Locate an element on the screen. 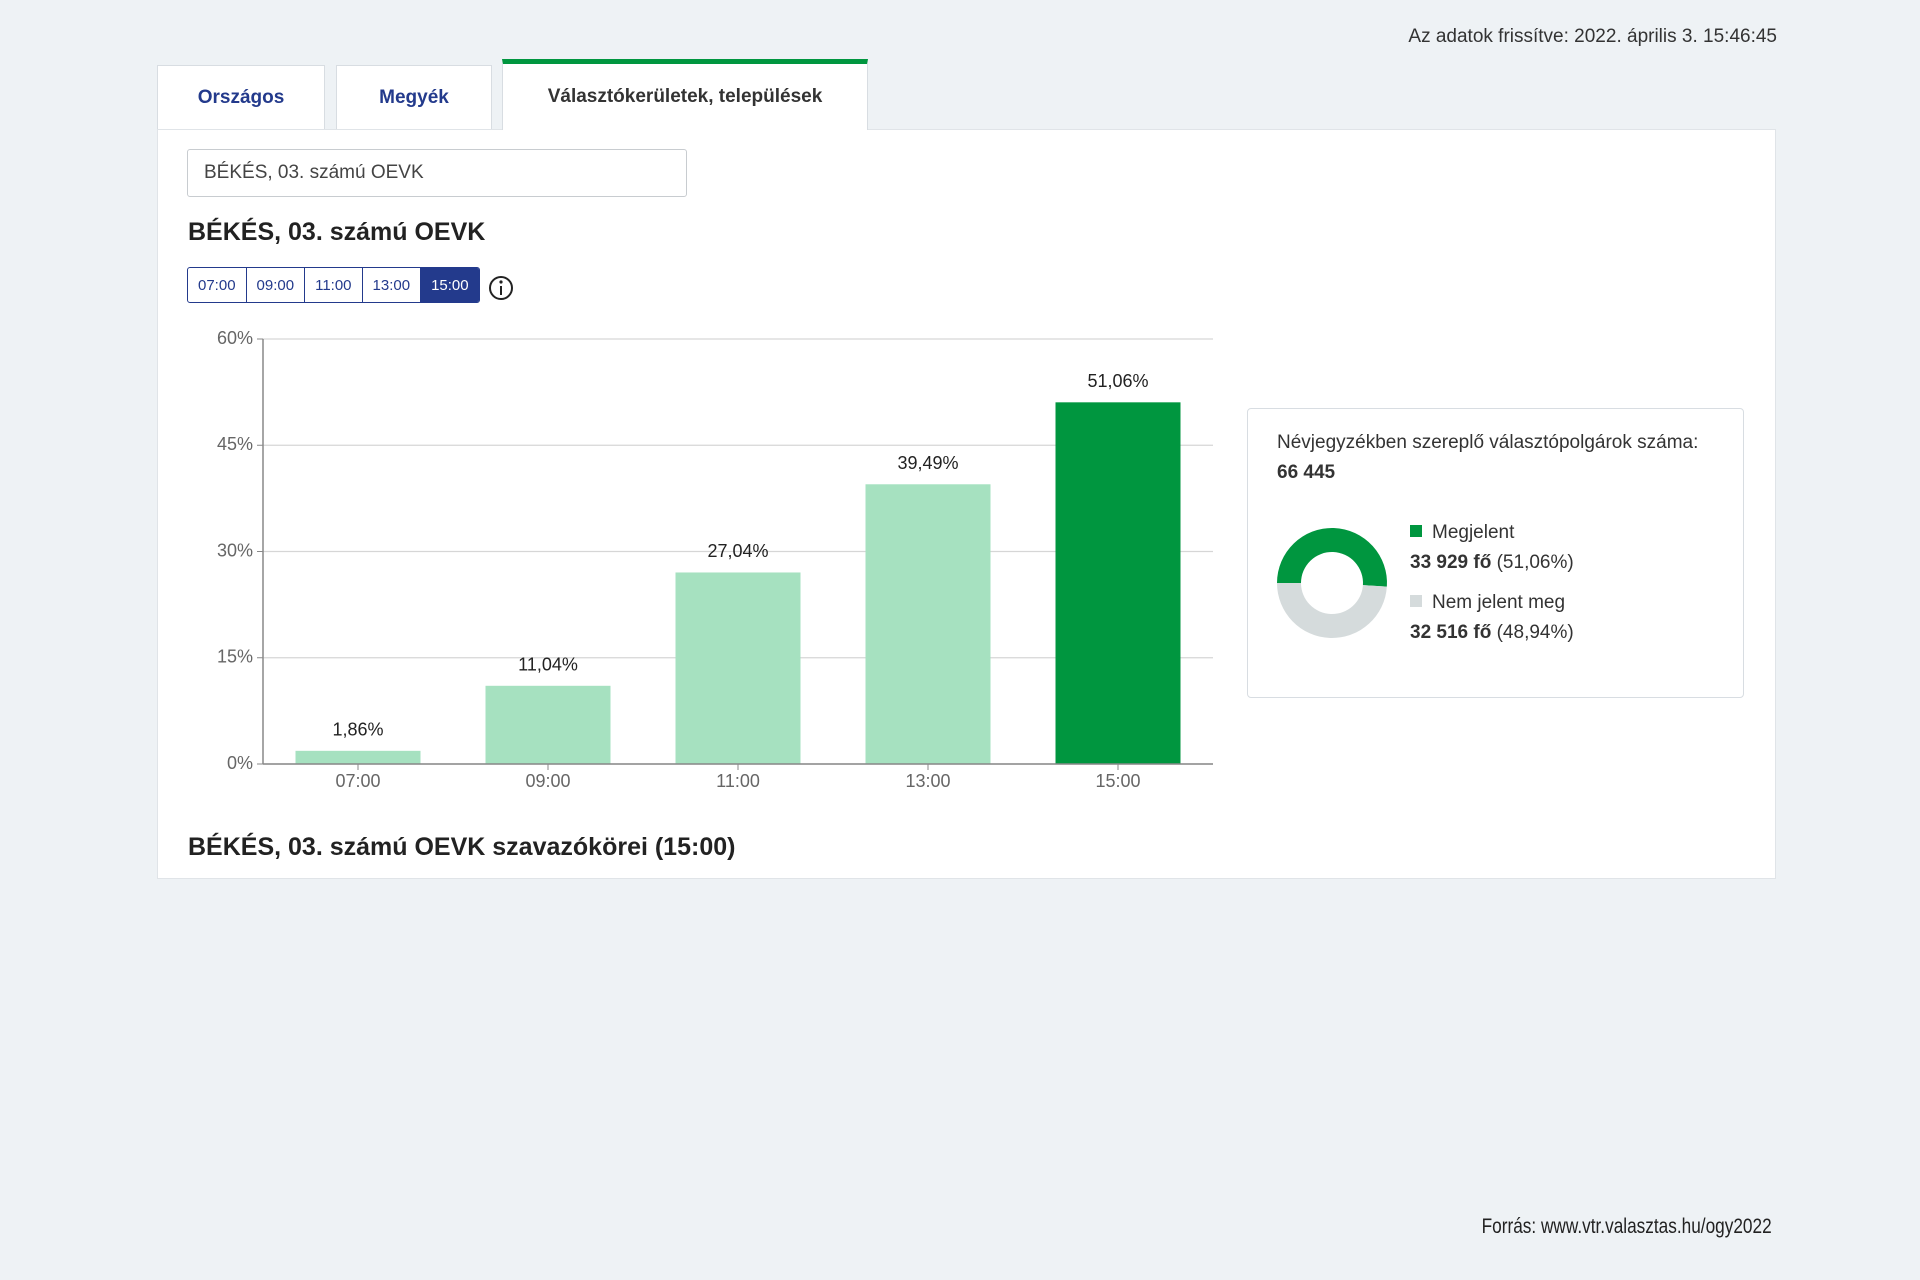  time-button: 07:00 is located at coordinates (217, 285).